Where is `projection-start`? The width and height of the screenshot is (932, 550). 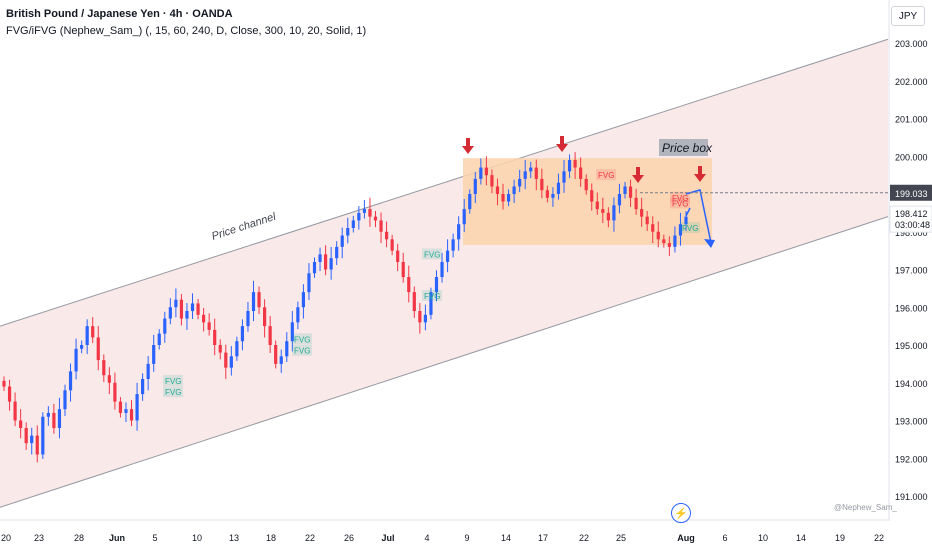 projection-start is located at coordinates (688, 212).